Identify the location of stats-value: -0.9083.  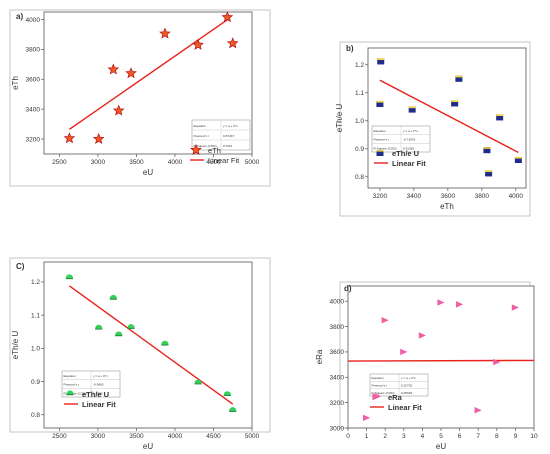
(98, 385).